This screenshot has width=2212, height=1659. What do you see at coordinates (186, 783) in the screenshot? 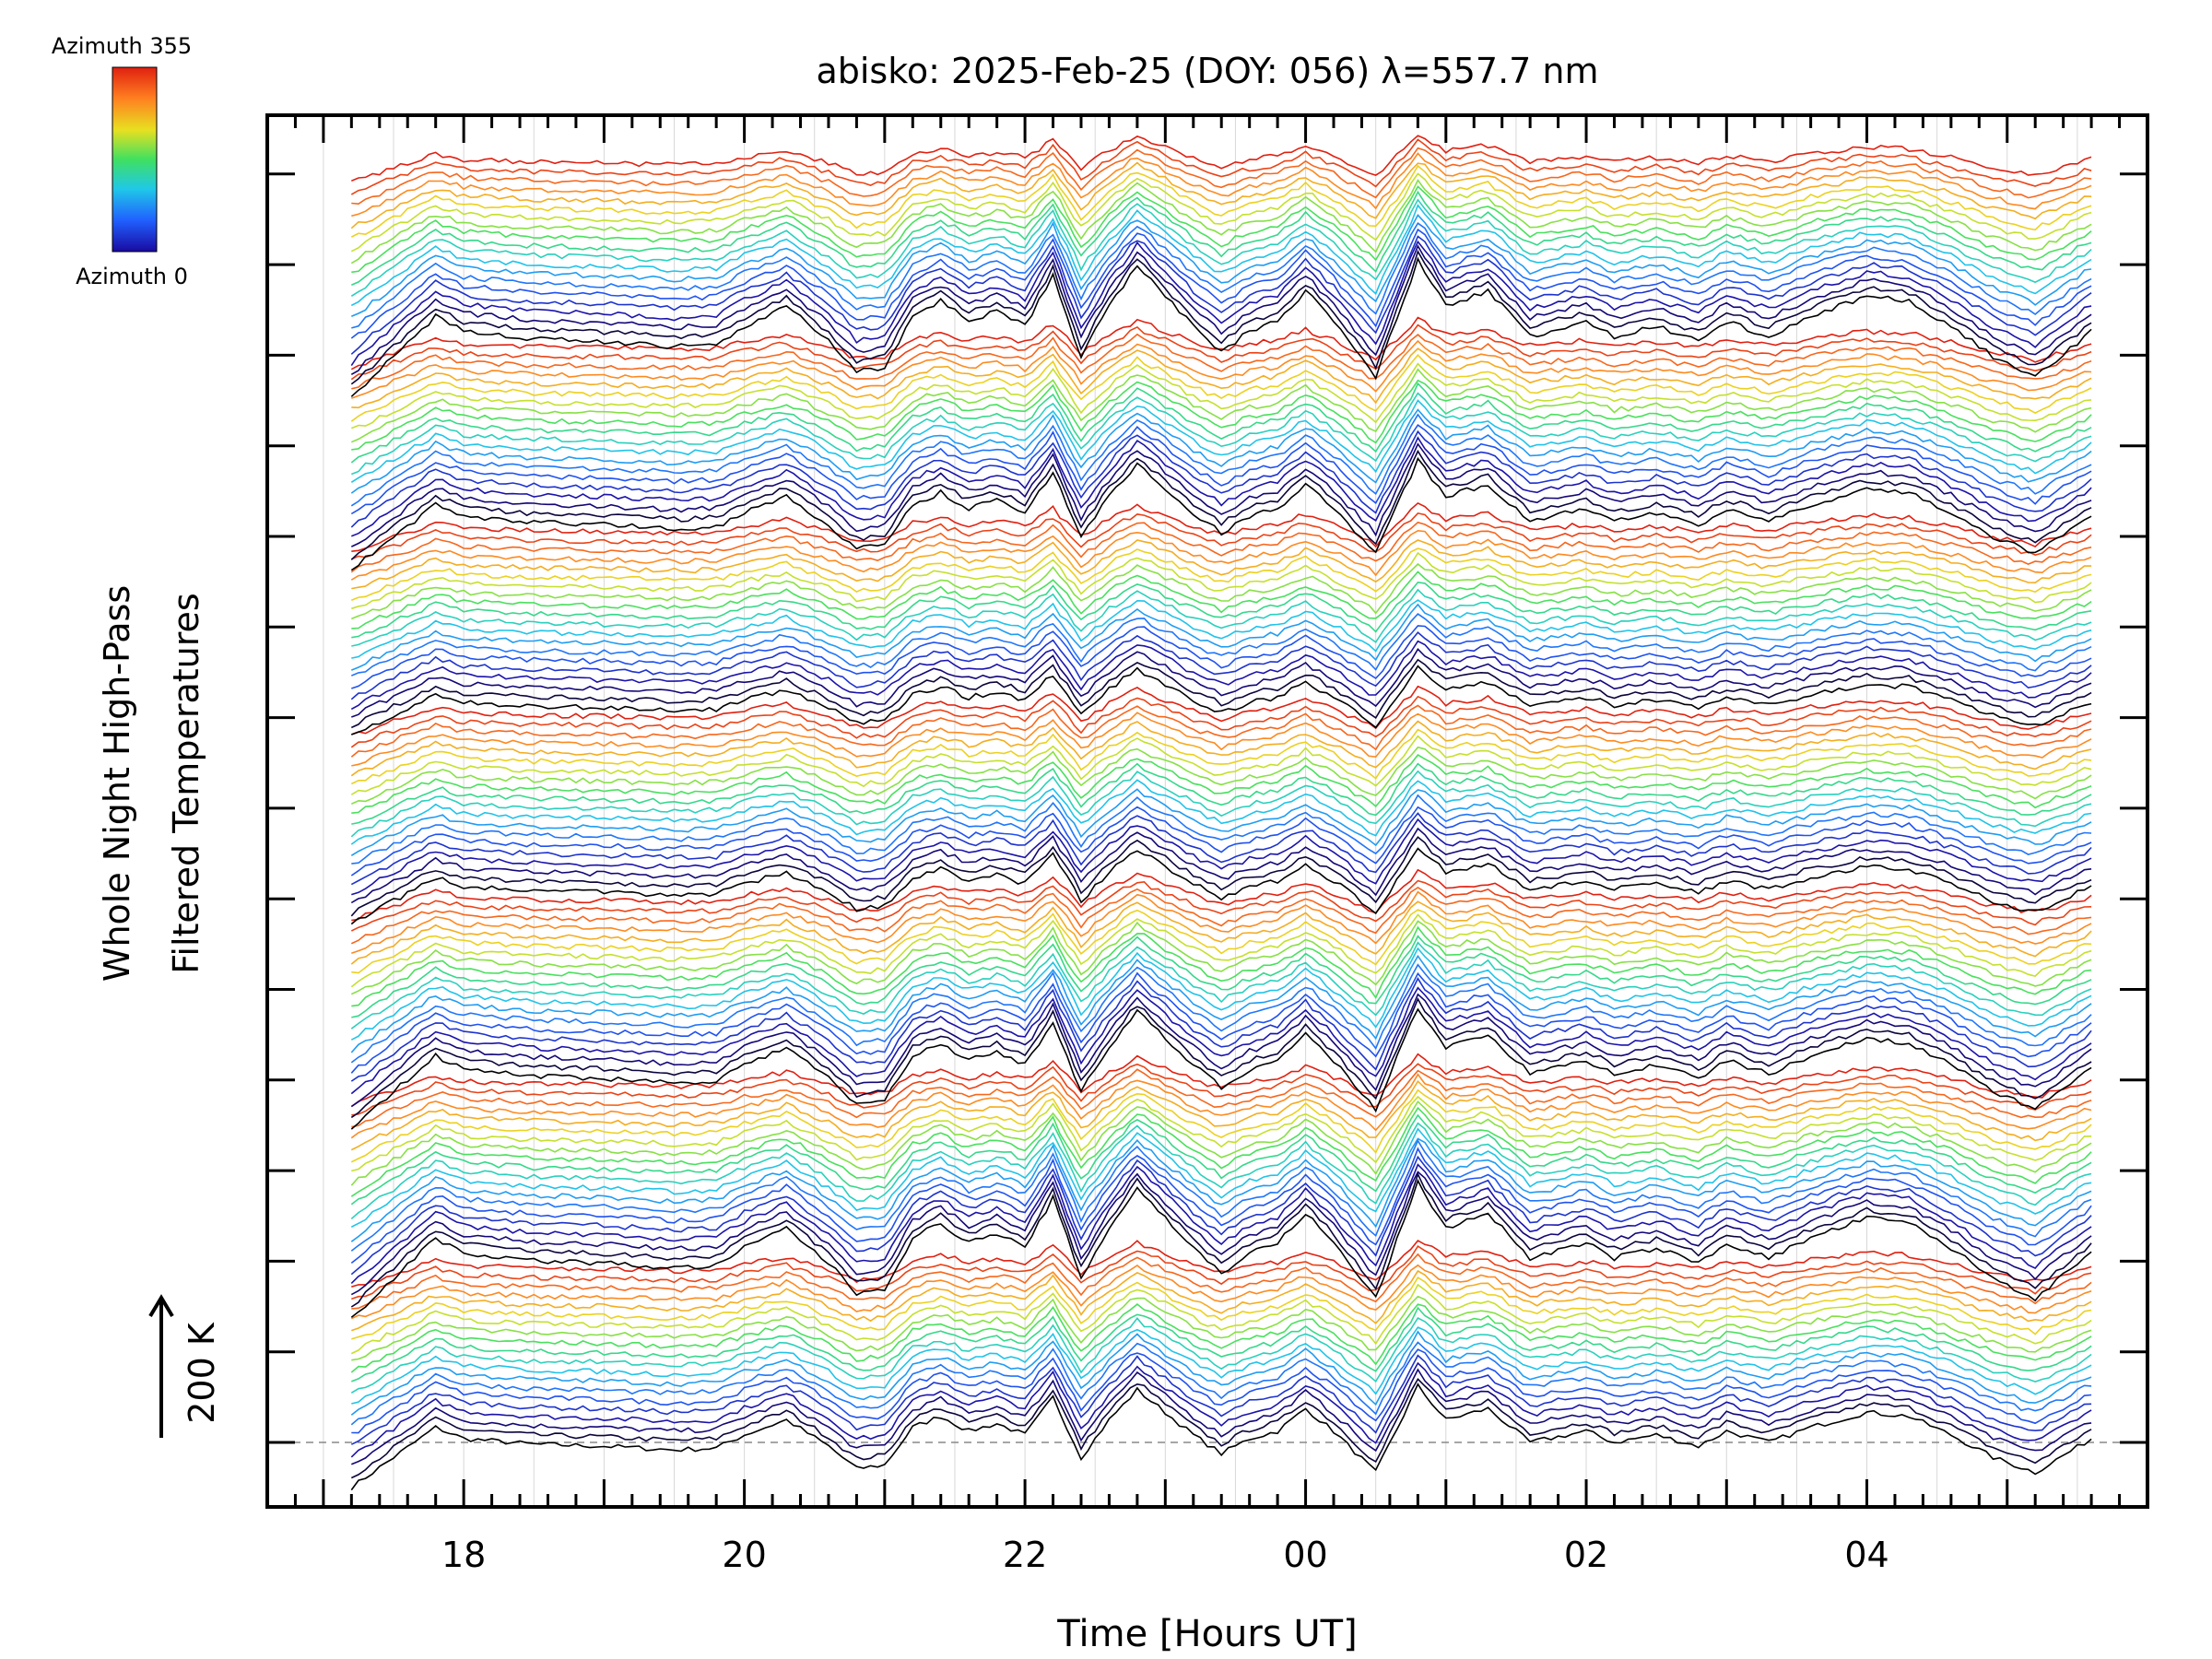
I see `y-axis-label-line2: Filtered Temperatures` at bounding box center [186, 783].